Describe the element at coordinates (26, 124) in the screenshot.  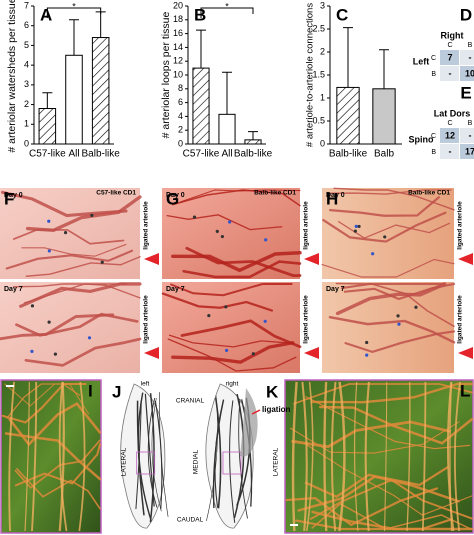
I see `y-tick-label: 1` at that location.